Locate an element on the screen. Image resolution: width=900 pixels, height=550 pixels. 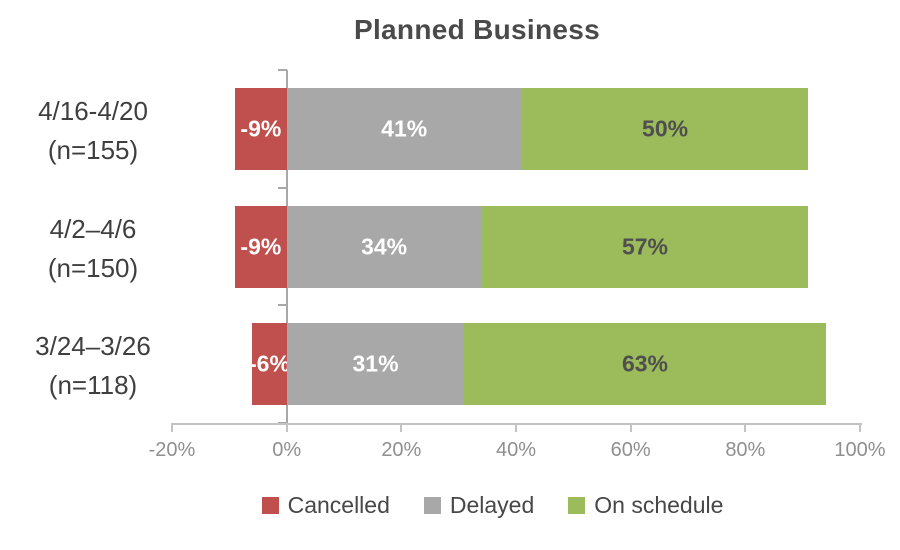
category-label-range: 4/2–4/6 is located at coordinates (93, 228).